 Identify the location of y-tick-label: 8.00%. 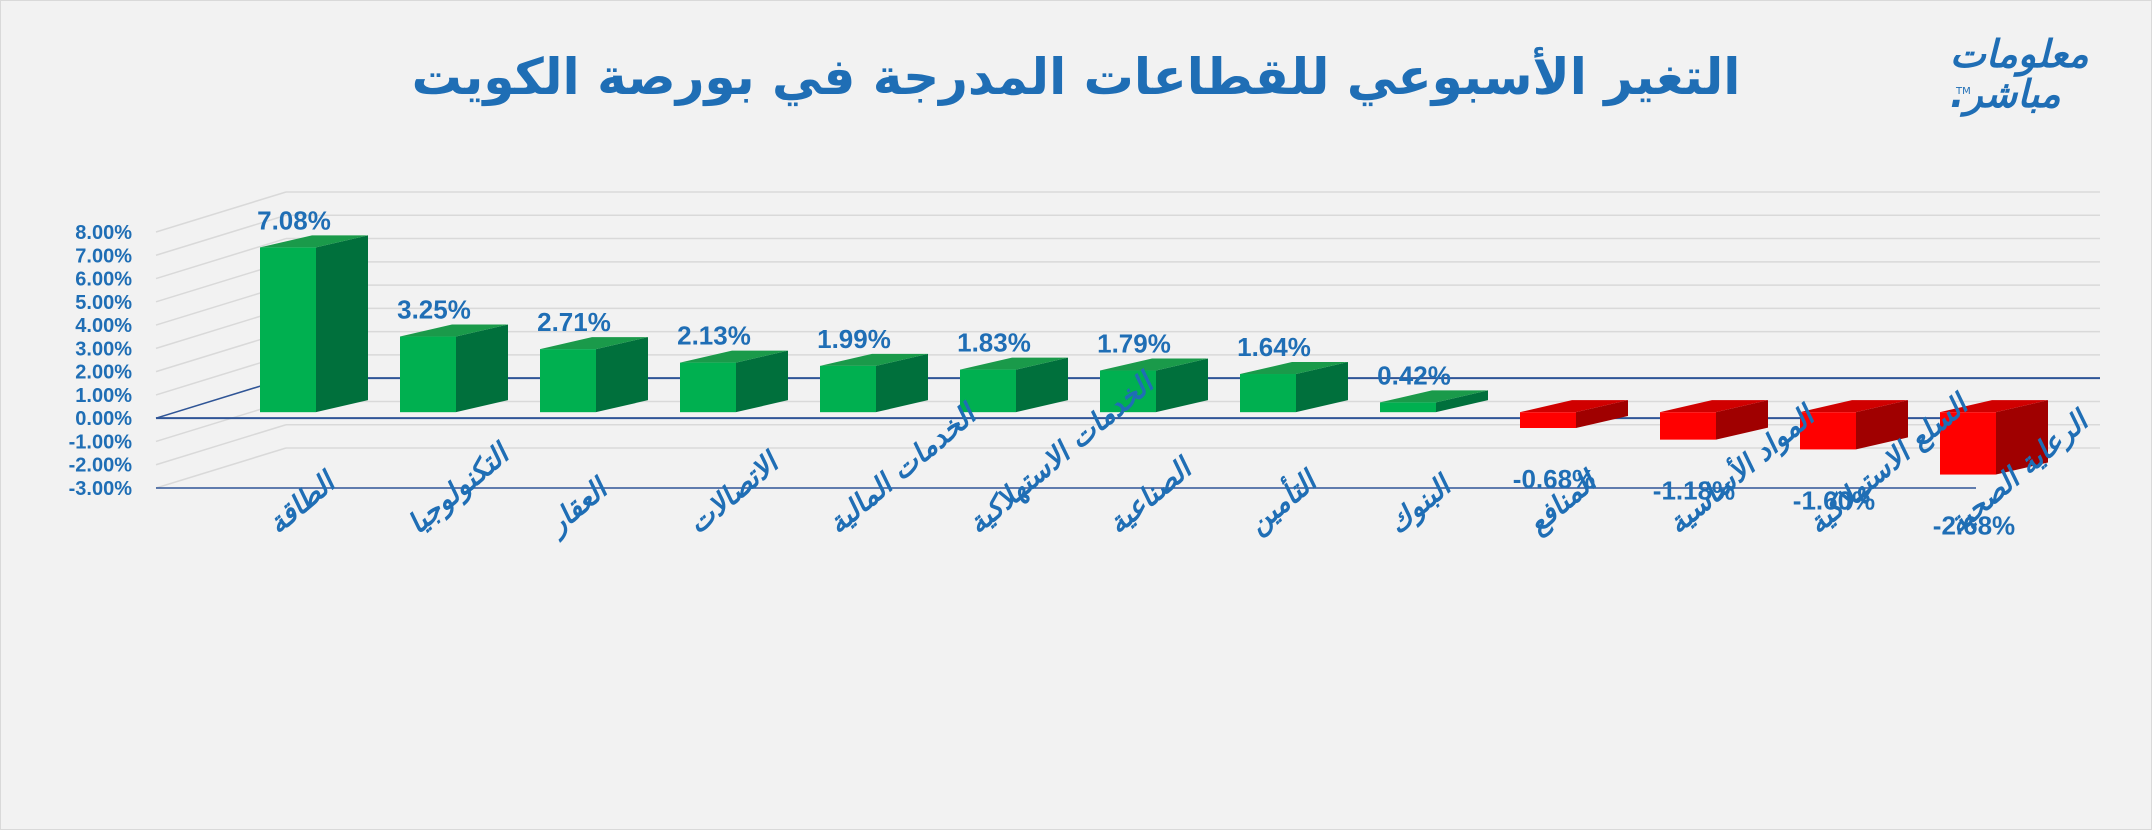
(103, 233).